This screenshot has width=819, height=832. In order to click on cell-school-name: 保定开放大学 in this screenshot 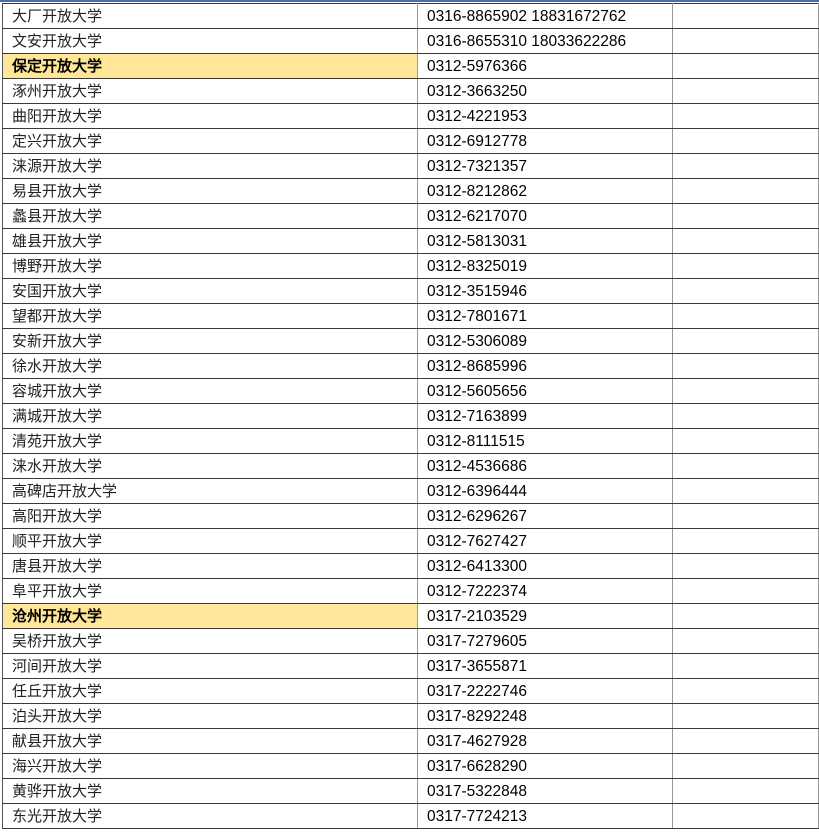, I will do `click(210, 66)`.